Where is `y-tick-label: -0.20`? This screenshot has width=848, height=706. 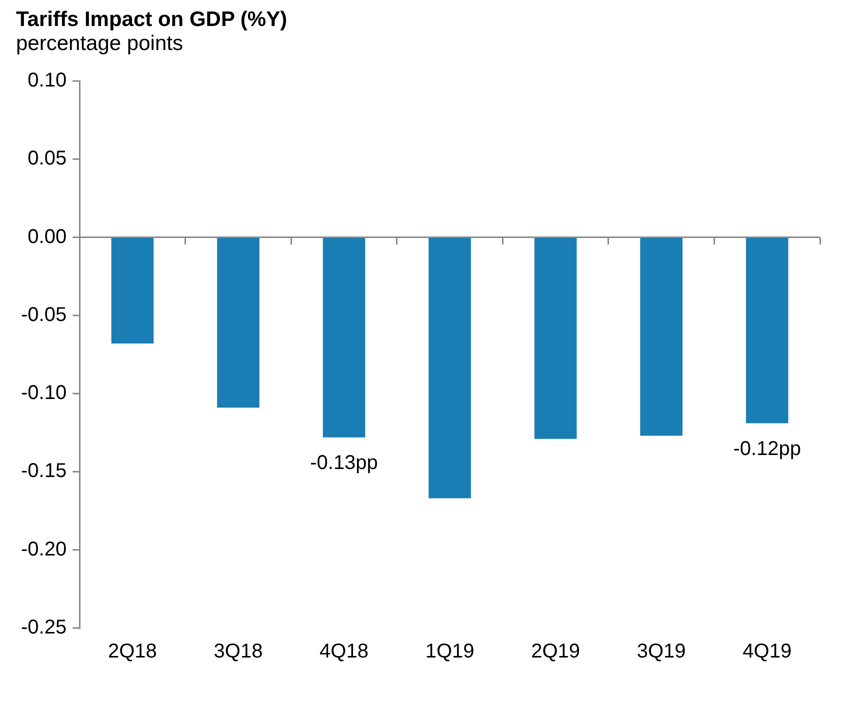
y-tick-label: -0.20 is located at coordinates (43, 549).